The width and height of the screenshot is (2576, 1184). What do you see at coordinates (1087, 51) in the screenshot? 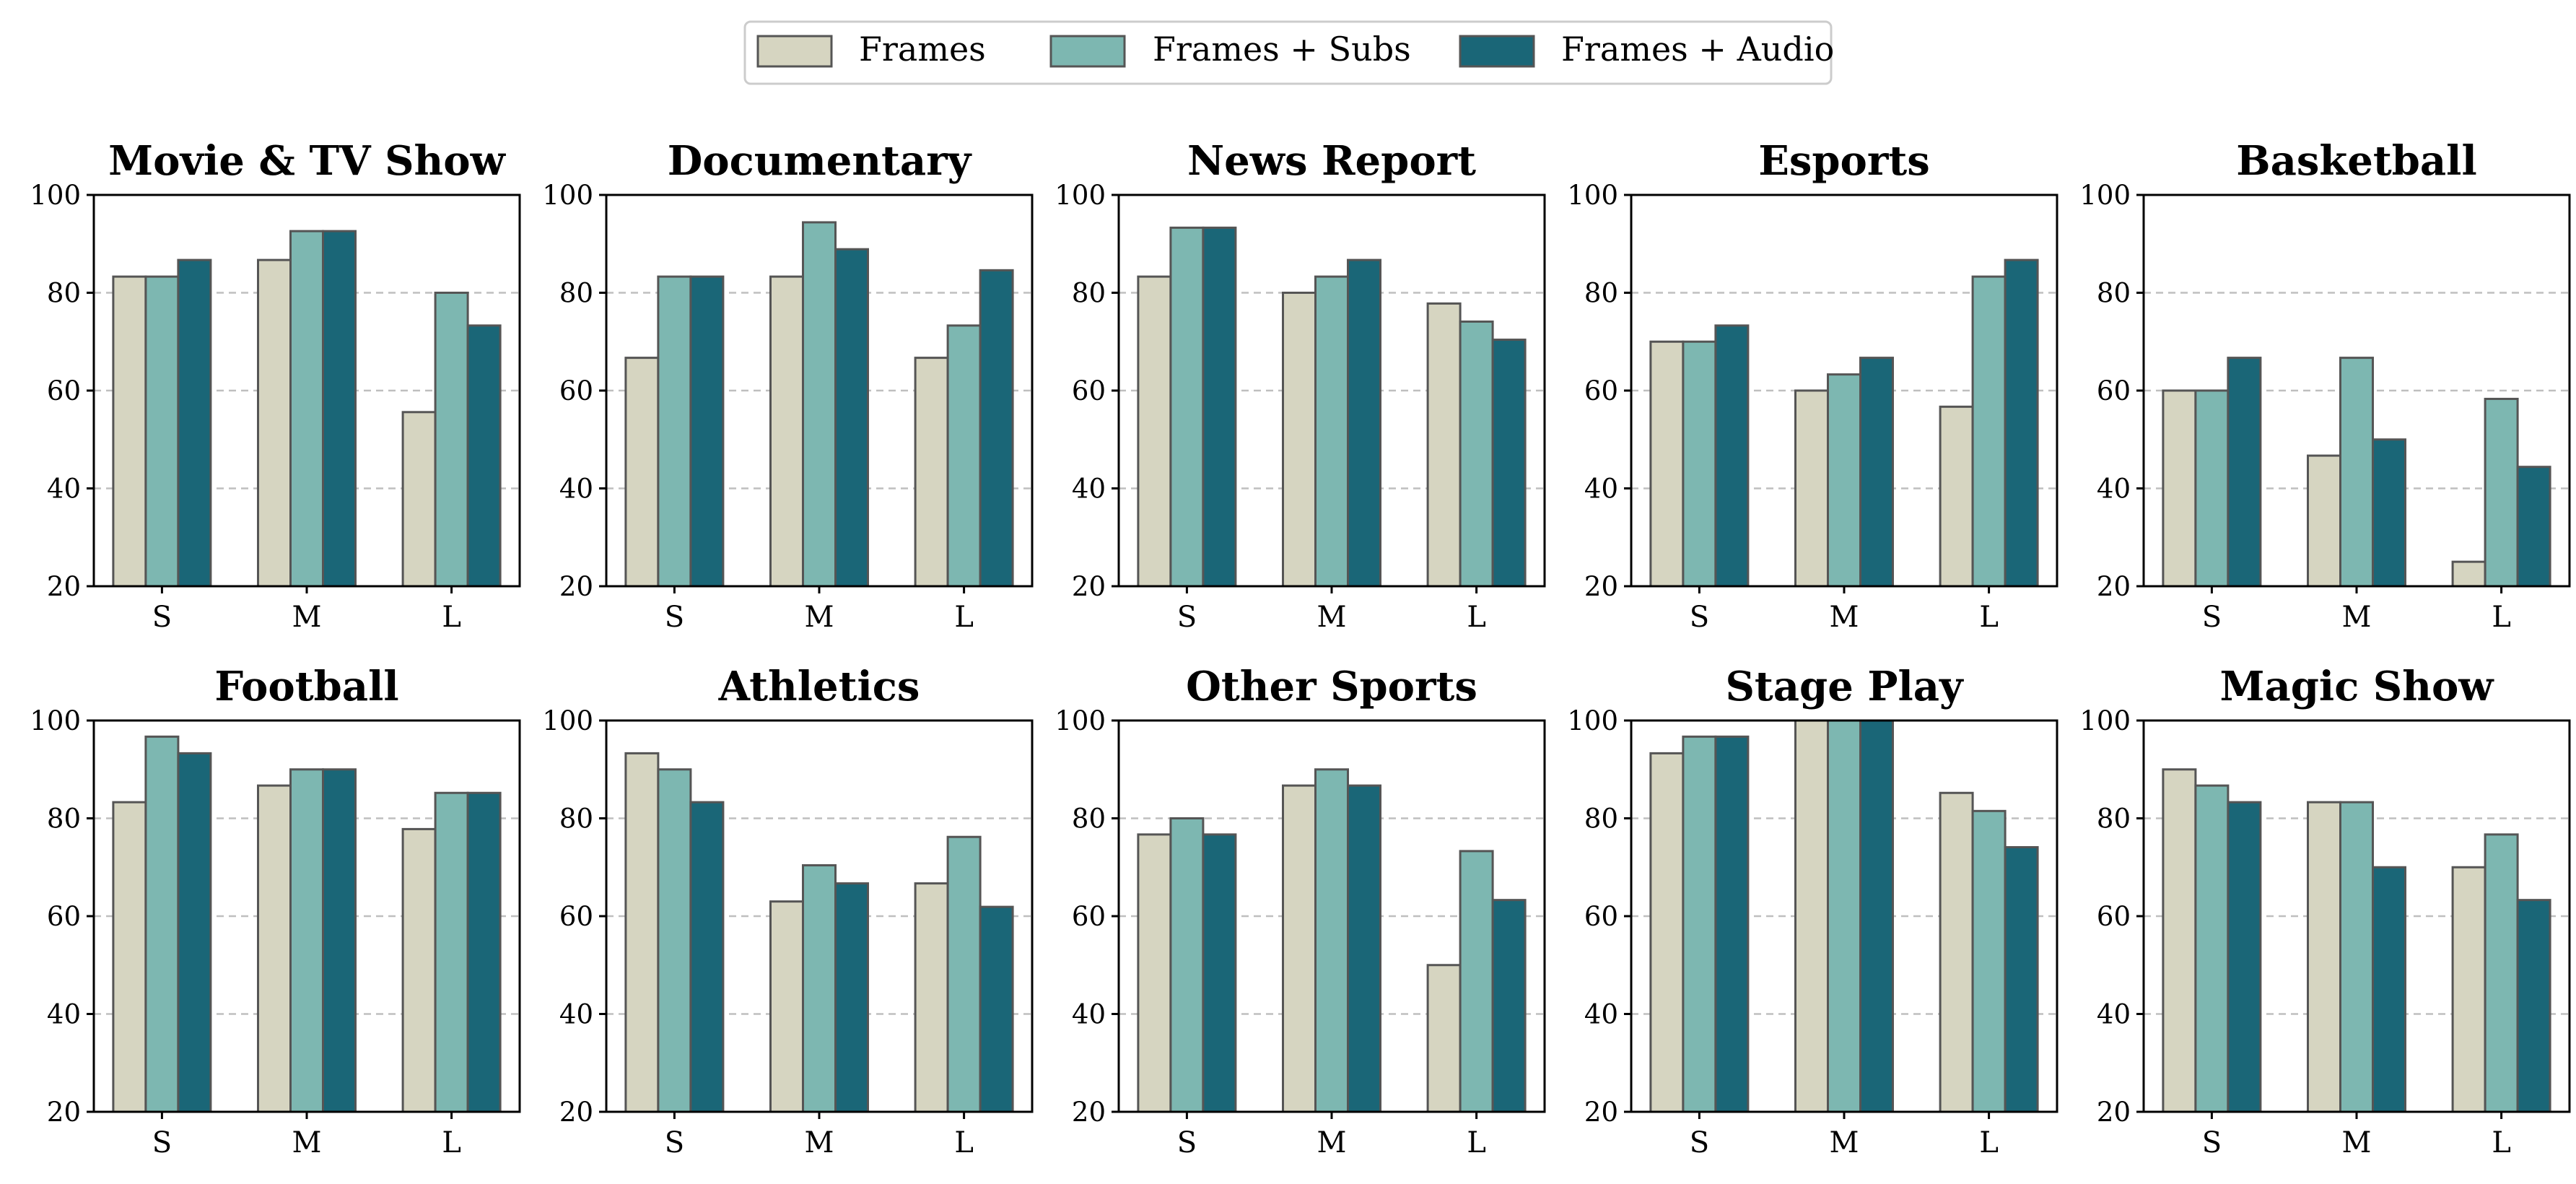
I see `legend-swatch-frames-subs` at bounding box center [1087, 51].